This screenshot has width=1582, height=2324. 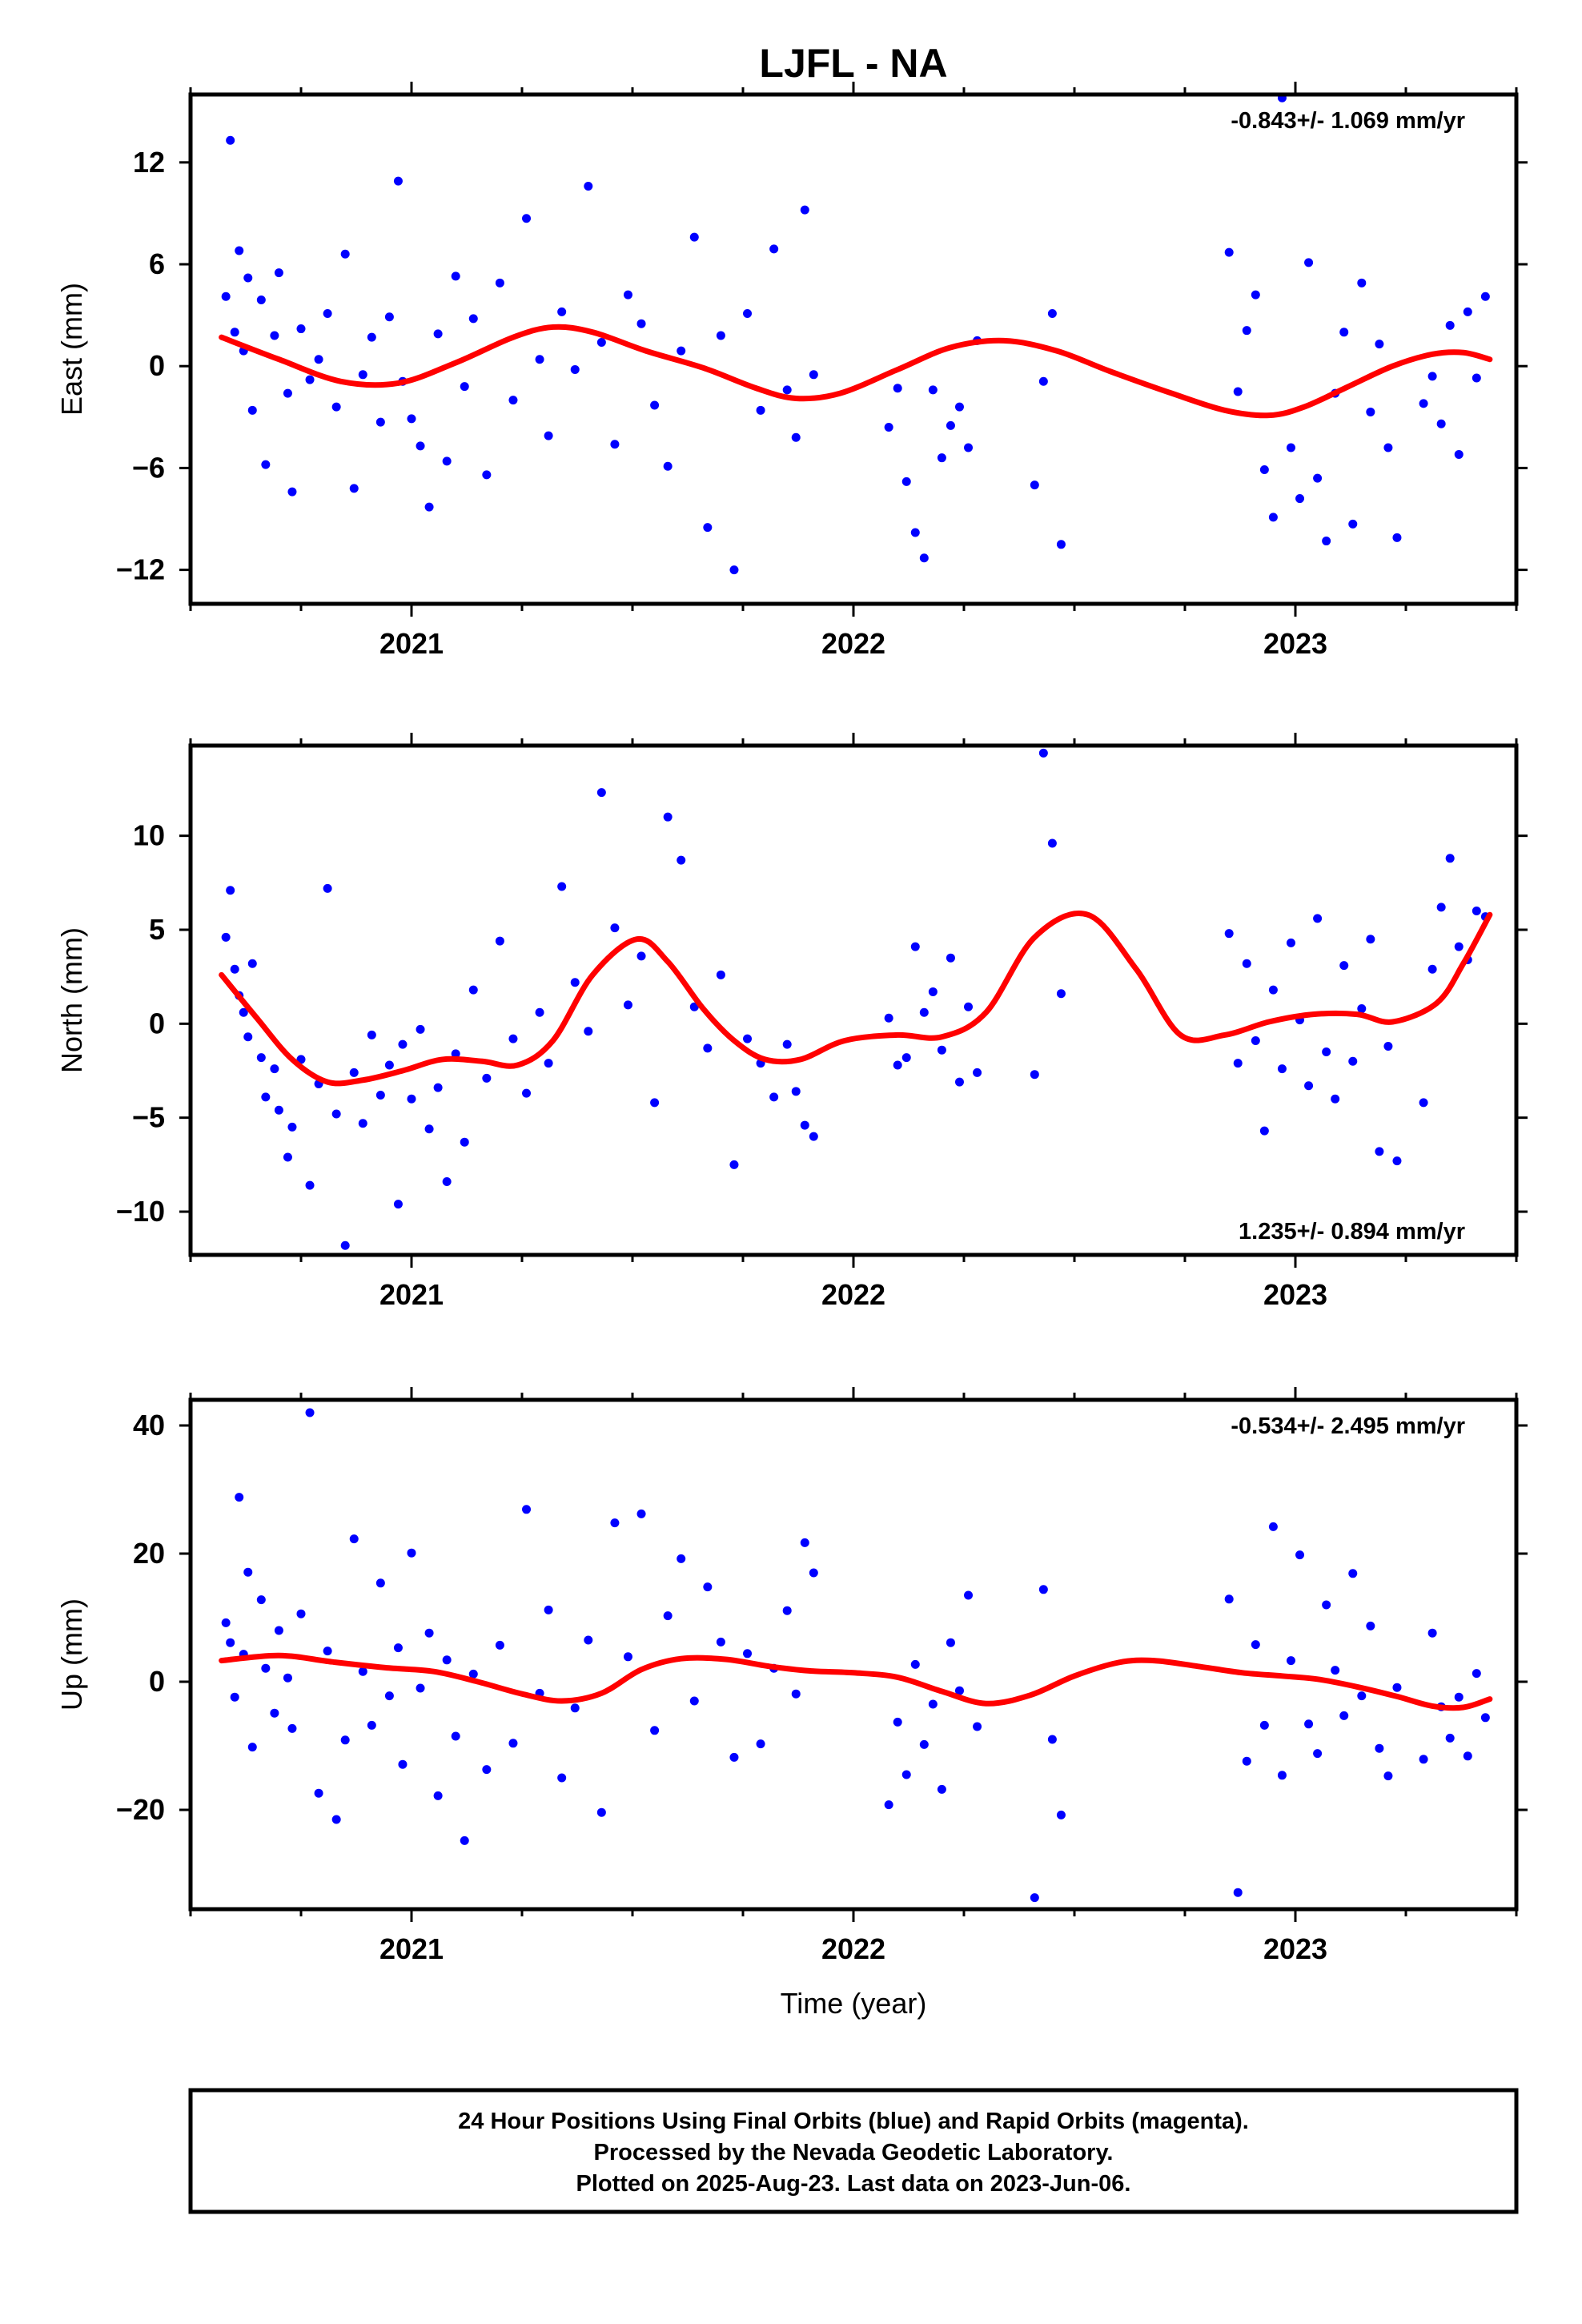 What do you see at coordinates (148, 467) in the screenshot?
I see `y-tick-label: −6` at bounding box center [148, 467].